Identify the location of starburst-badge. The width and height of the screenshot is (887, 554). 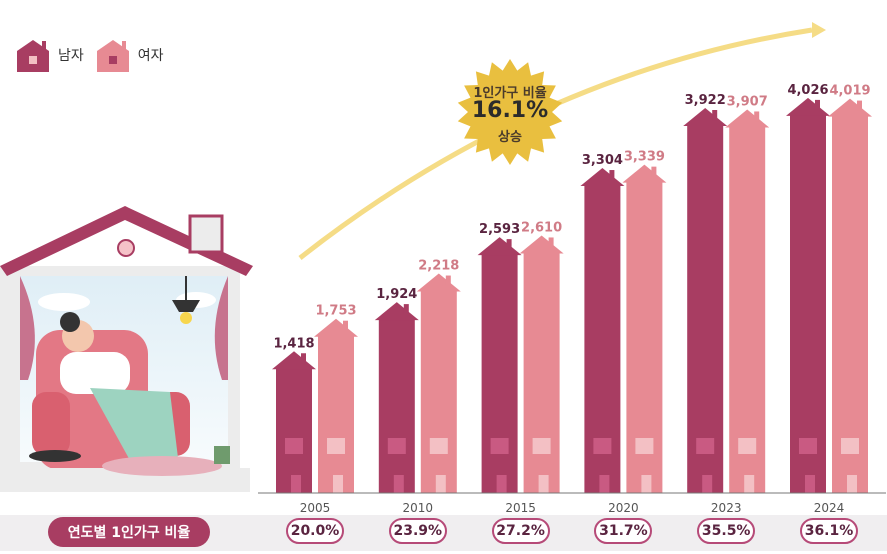
(510, 112).